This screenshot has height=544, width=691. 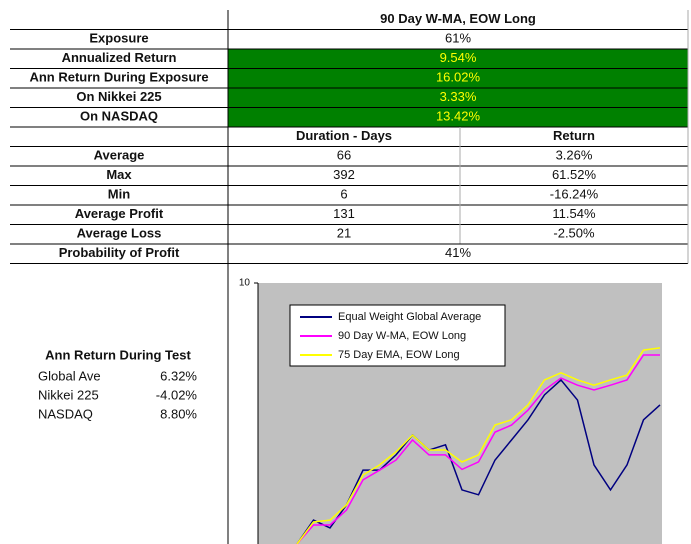 What do you see at coordinates (119, 213) in the screenshot?
I see `row-label: Average Profit` at bounding box center [119, 213].